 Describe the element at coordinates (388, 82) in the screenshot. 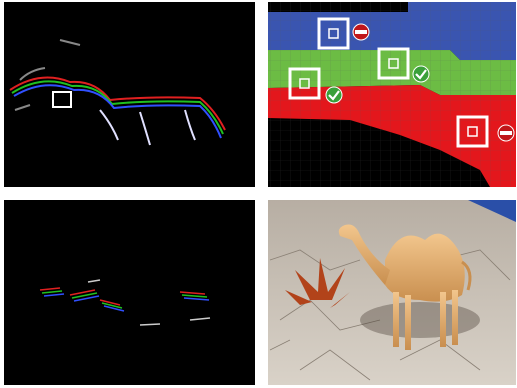

I see `selection-boxes` at that location.